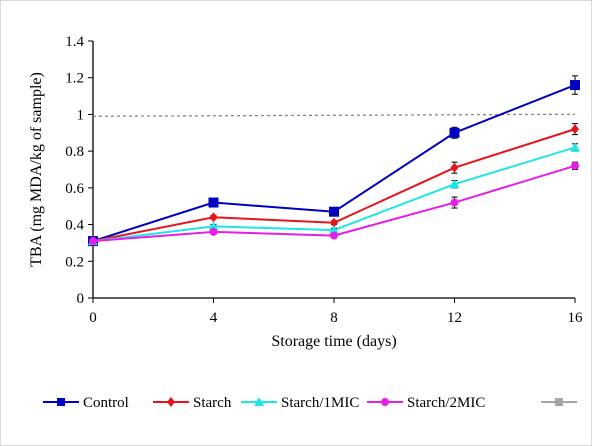 The image size is (592, 446). I want to click on x-axis-label: Storage time (days), so click(333, 341).